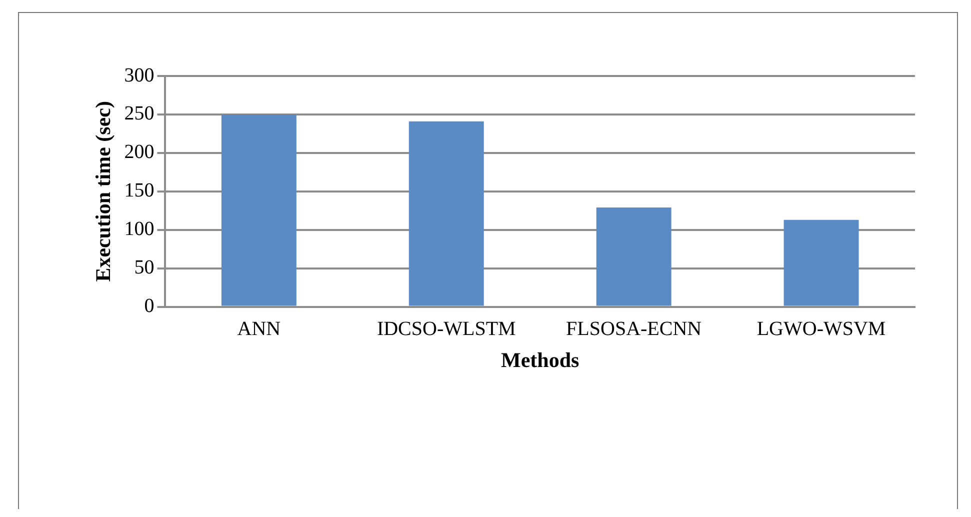 The height and width of the screenshot is (517, 971). Describe the element at coordinates (259, 329) in the screenshot. I see `x-tick-label: ANN` at that location.